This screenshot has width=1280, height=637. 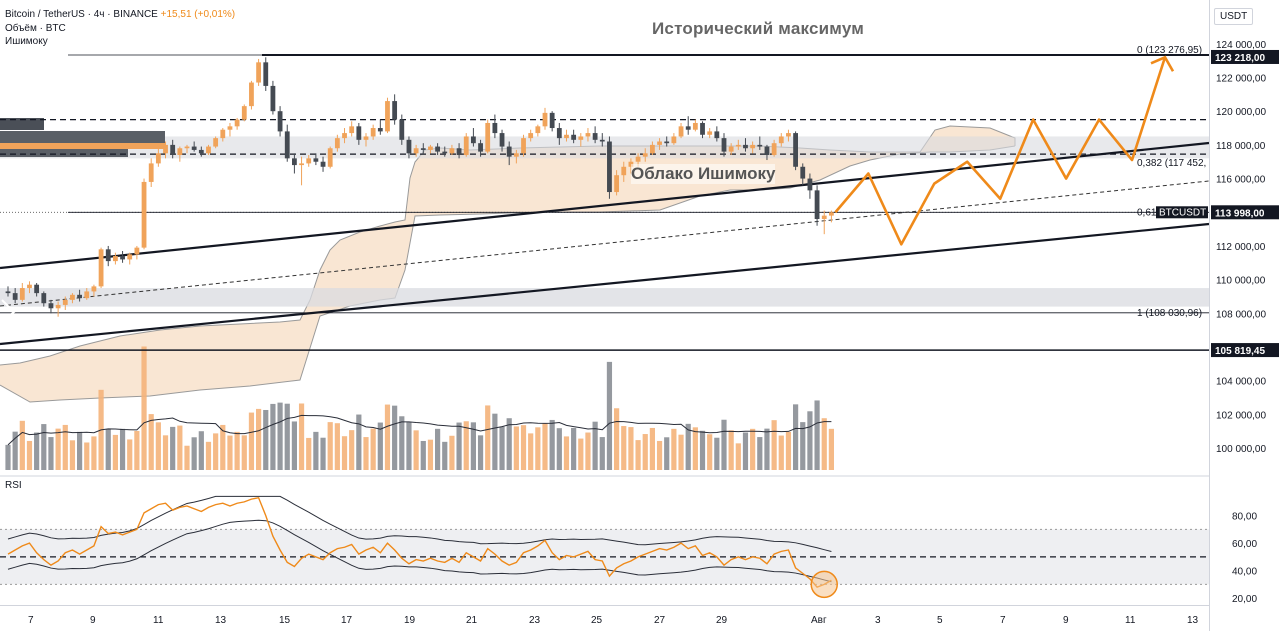 I want to click on price-change: +15,51 (+0,01%), so click(x=198, y=14).